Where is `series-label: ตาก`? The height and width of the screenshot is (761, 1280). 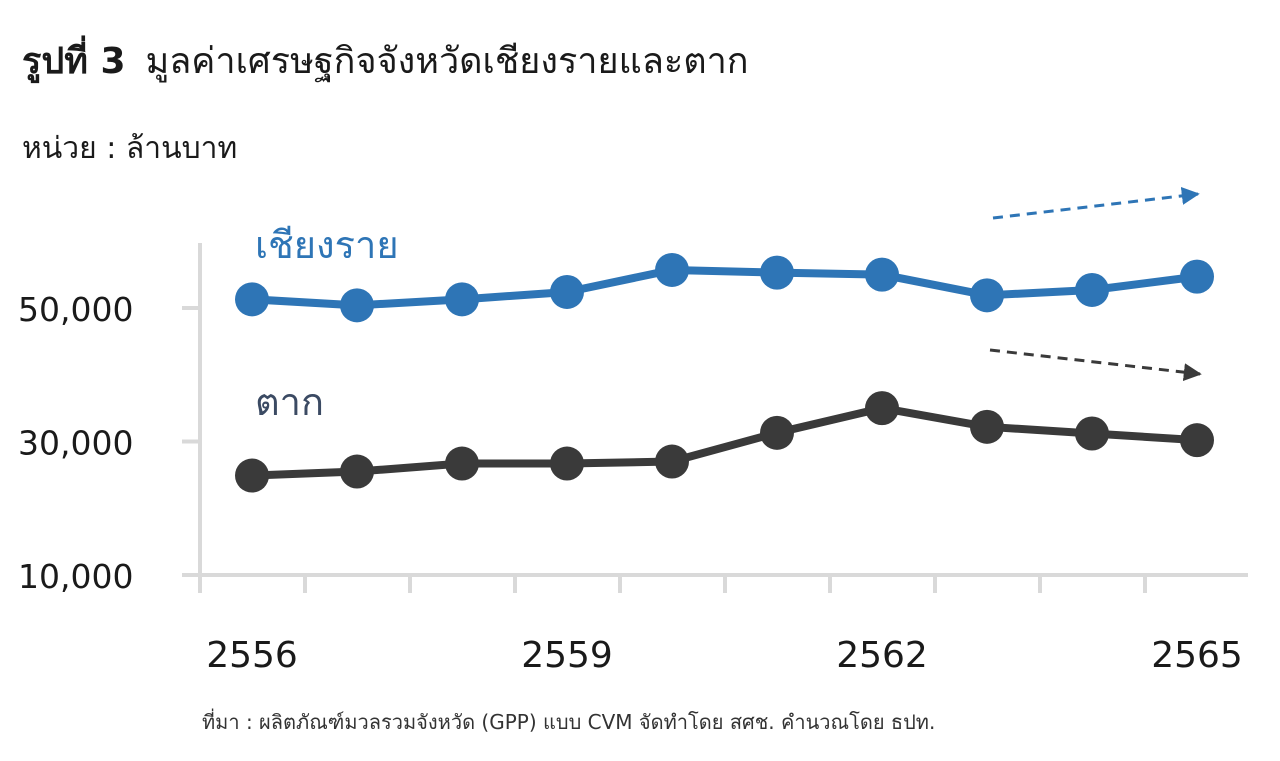 series-label: ตาก is located at coordinates (289, 402).